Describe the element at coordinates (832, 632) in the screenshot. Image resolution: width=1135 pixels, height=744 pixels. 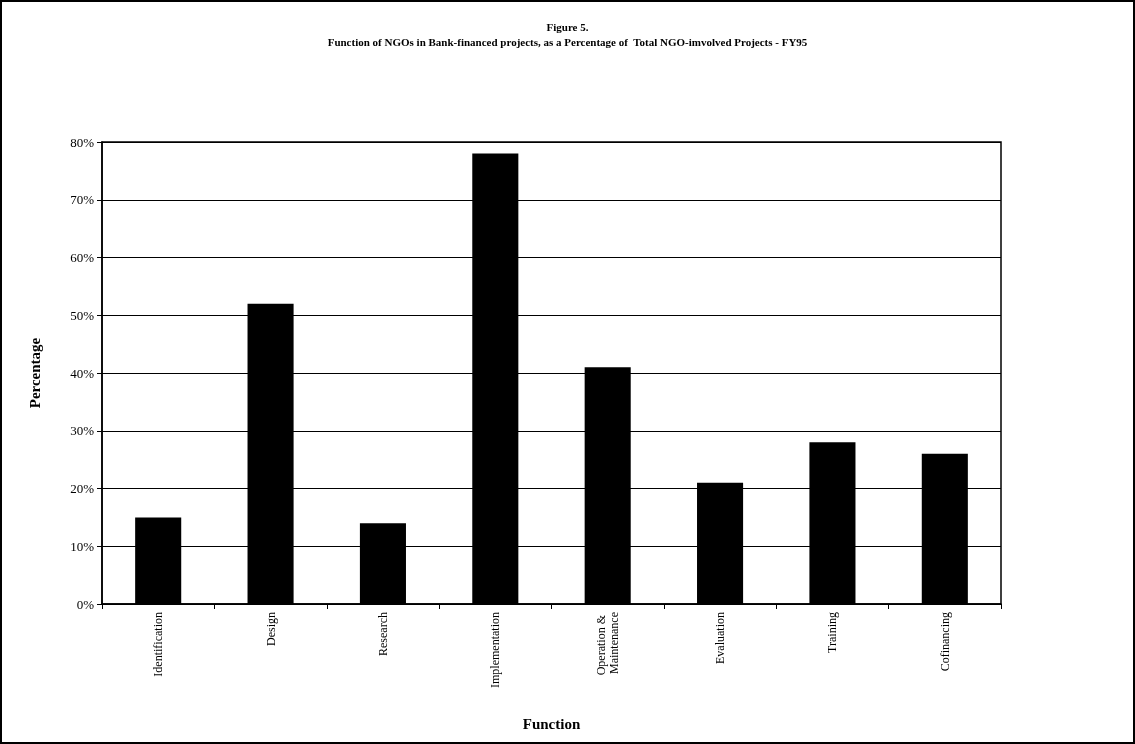
I see `x-tick-label: Training` at that location.